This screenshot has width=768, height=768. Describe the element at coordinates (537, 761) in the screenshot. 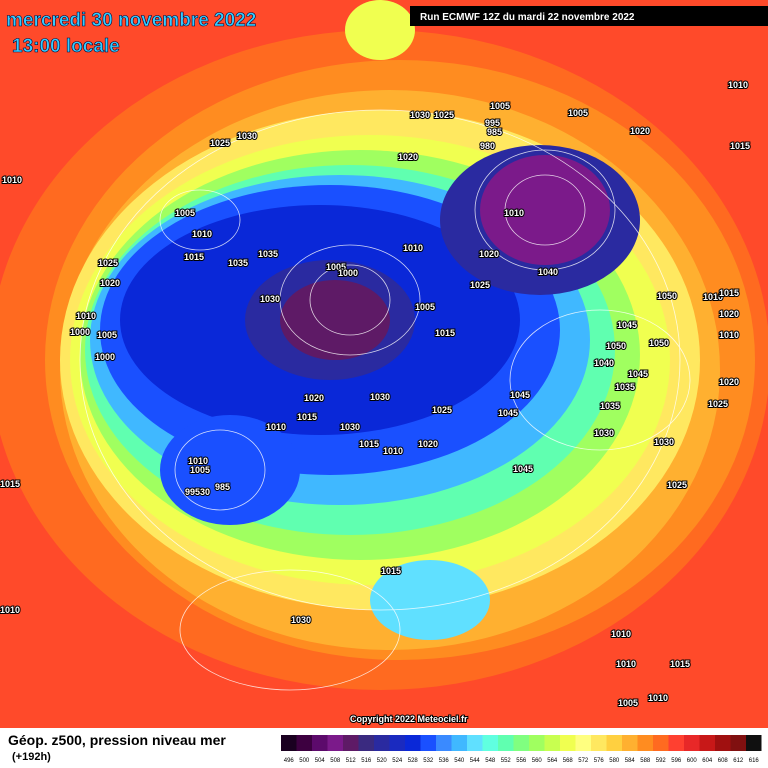

I see `legend-label: 560` at that location.